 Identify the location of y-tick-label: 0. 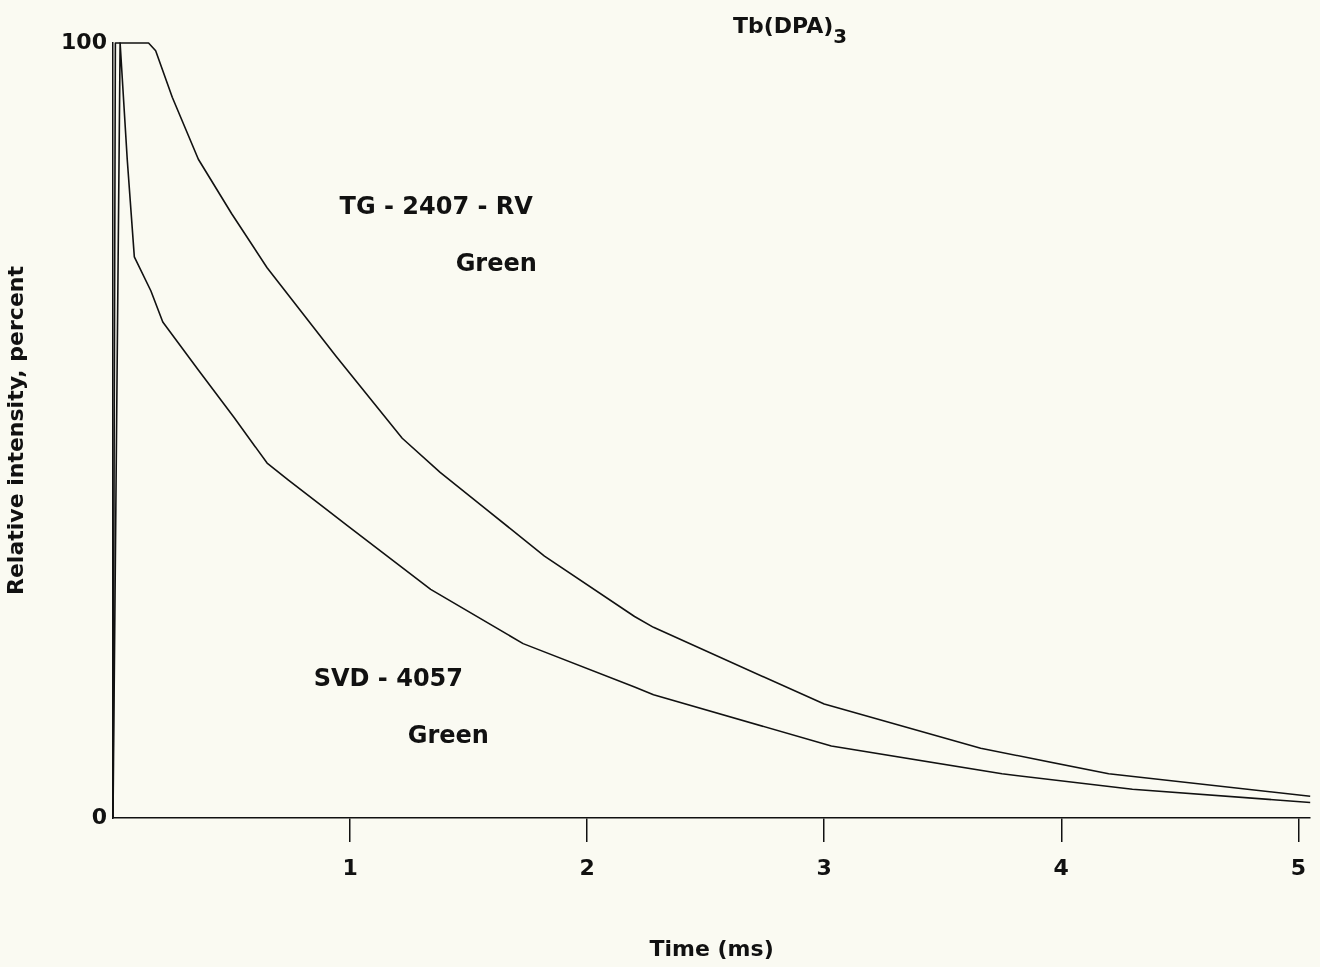
(99, 816).